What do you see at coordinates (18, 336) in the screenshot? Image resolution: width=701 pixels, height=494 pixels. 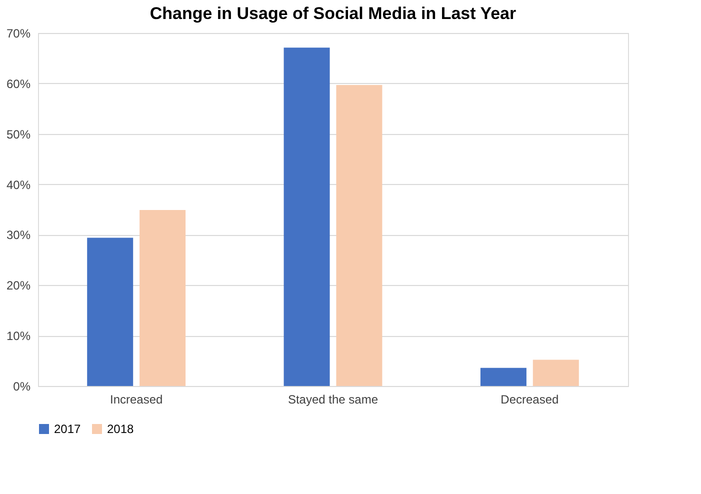 I see `y-tick-label: 10%` at bounding box center [18, 336].